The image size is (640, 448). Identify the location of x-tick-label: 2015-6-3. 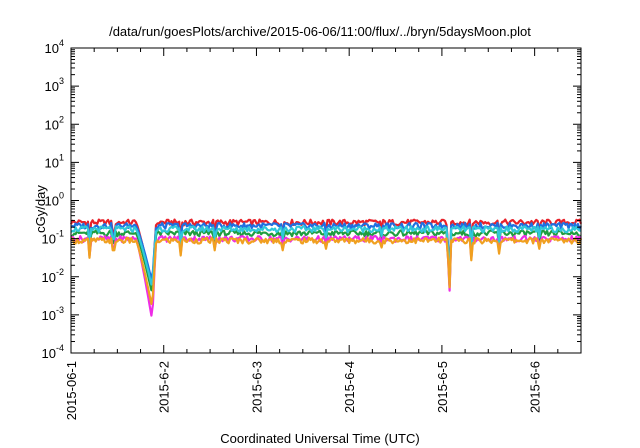
(256, 387).